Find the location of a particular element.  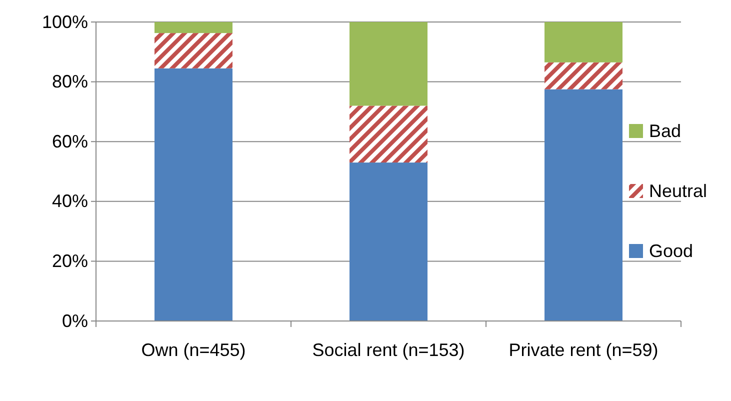

y-tick-label: 20% is located at coordinates (70, 260).